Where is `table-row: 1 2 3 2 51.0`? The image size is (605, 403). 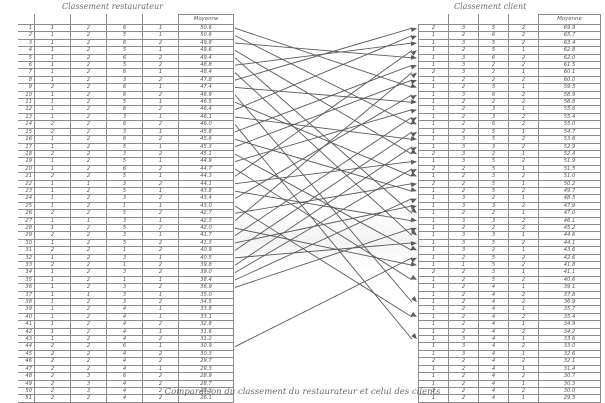
table-row: 1 2 3 2 51.0 is located at coordinates (509, 176).